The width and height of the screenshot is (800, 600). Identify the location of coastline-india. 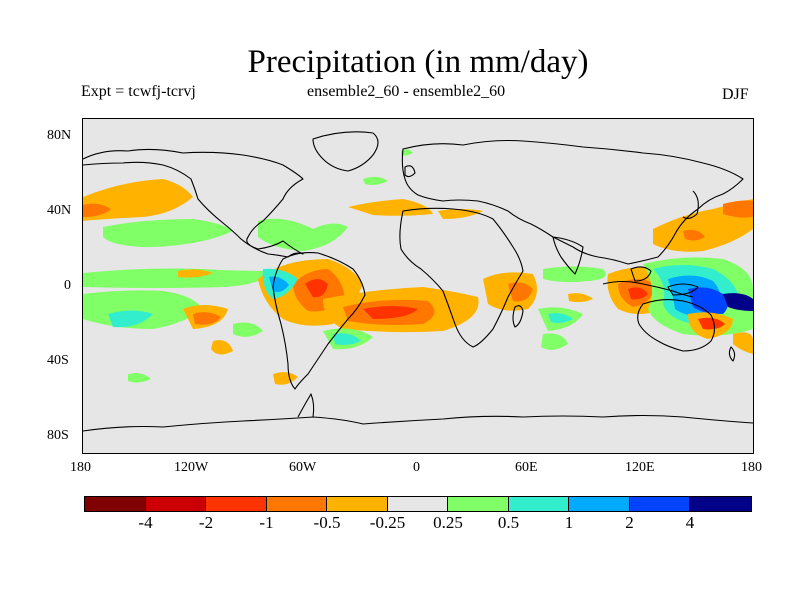
(568, 255).